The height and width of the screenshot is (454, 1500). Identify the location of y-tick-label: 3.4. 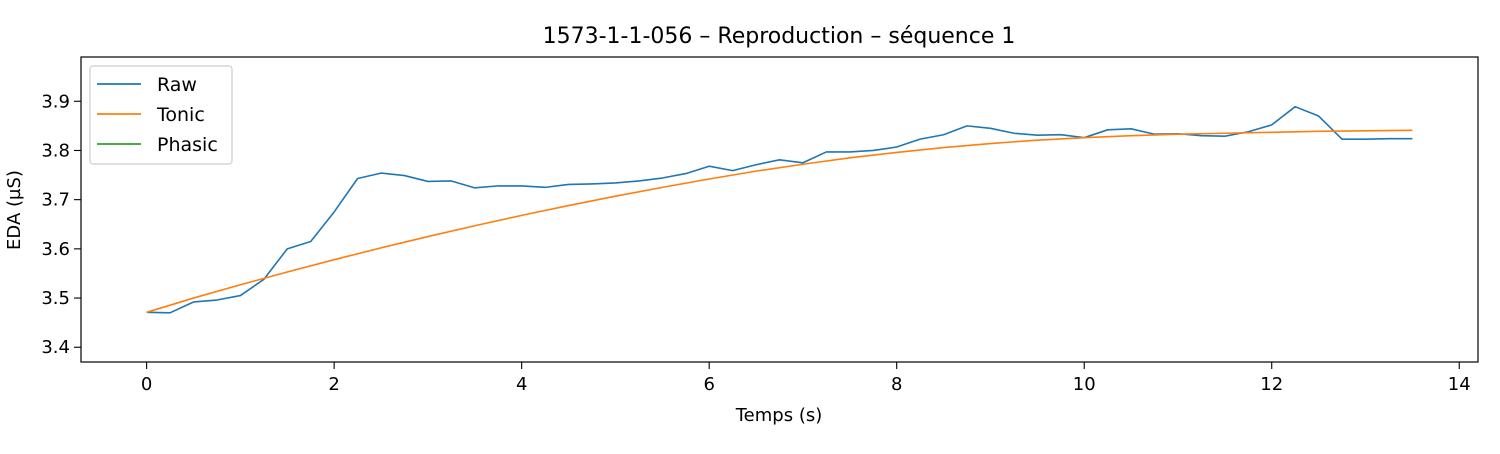
(55, 347).